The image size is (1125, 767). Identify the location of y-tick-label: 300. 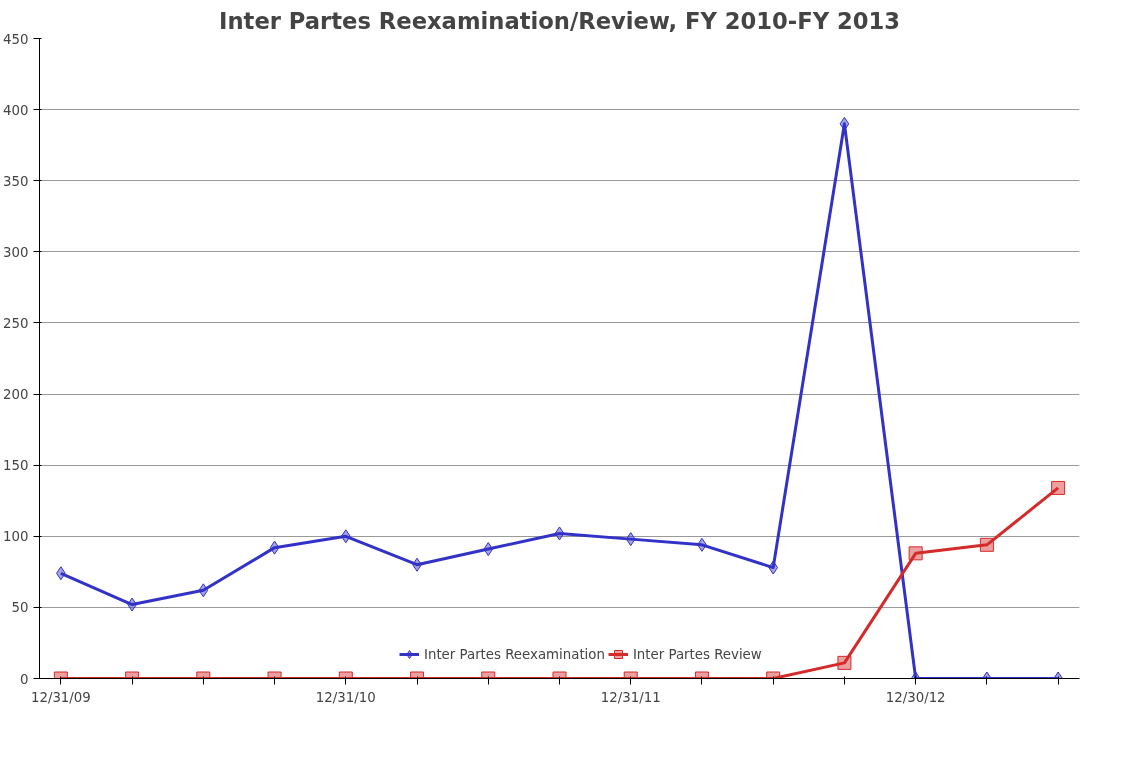
(16, 252).